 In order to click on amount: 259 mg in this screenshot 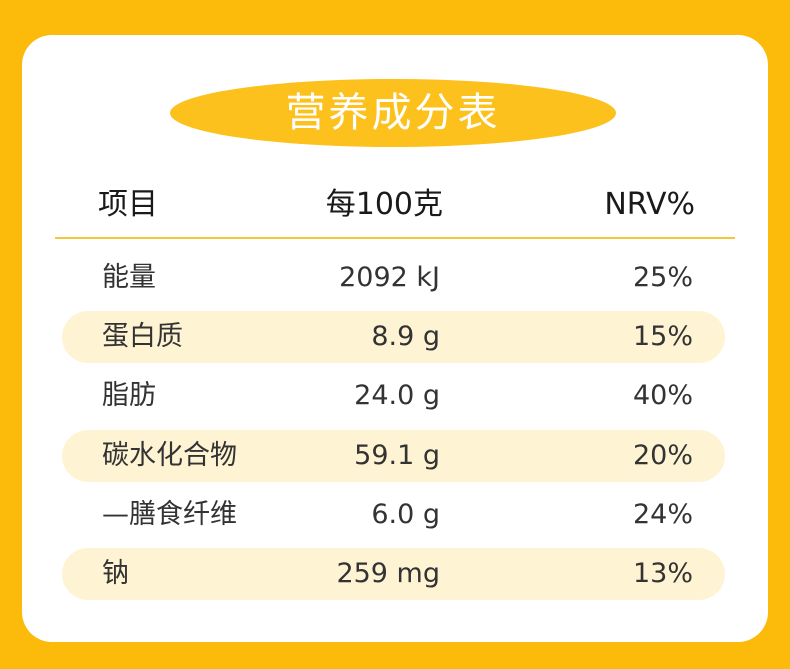, I will do `click(388, 573)`.